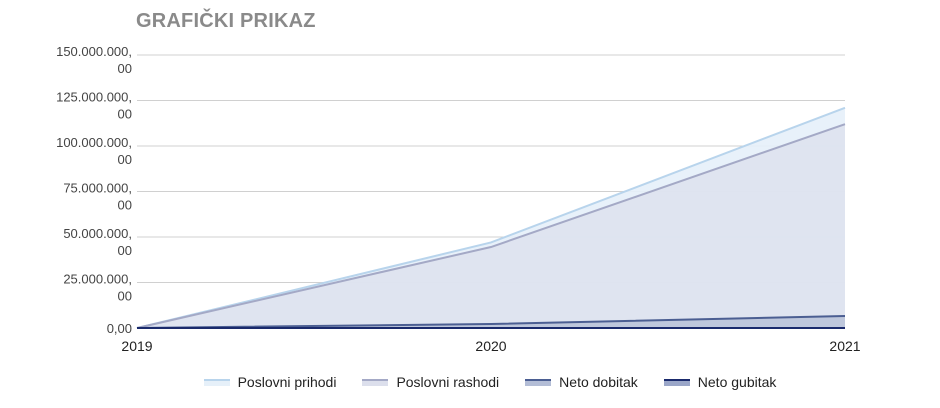  I want to click on chart-title: GRAFIČKI PRIKAZ, so click(226, 21).